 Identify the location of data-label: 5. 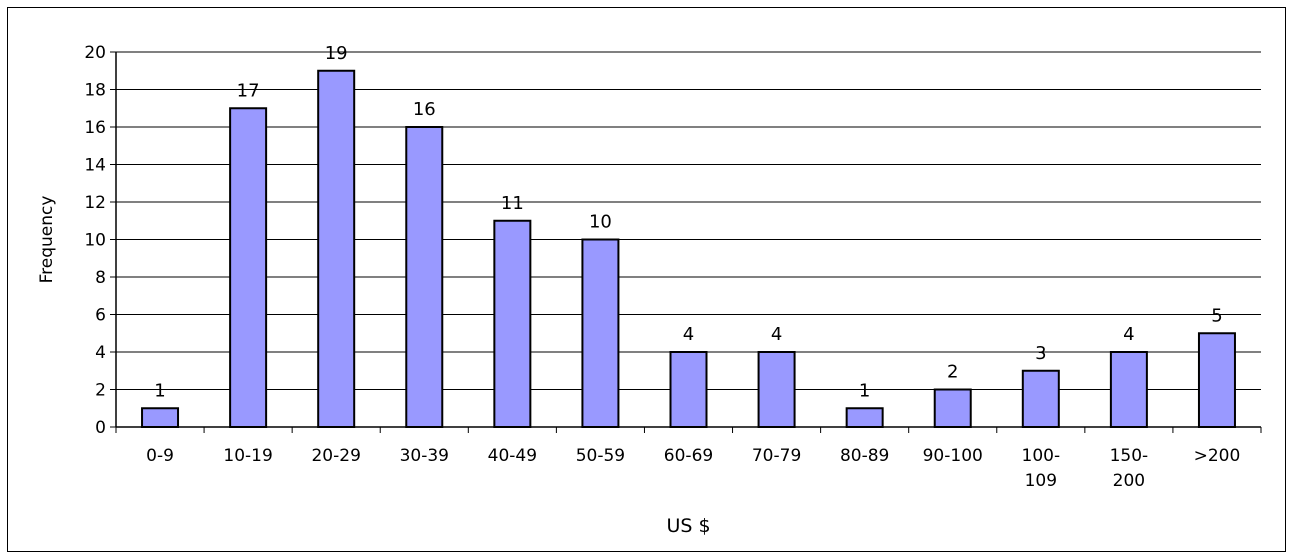
(1216, 315).